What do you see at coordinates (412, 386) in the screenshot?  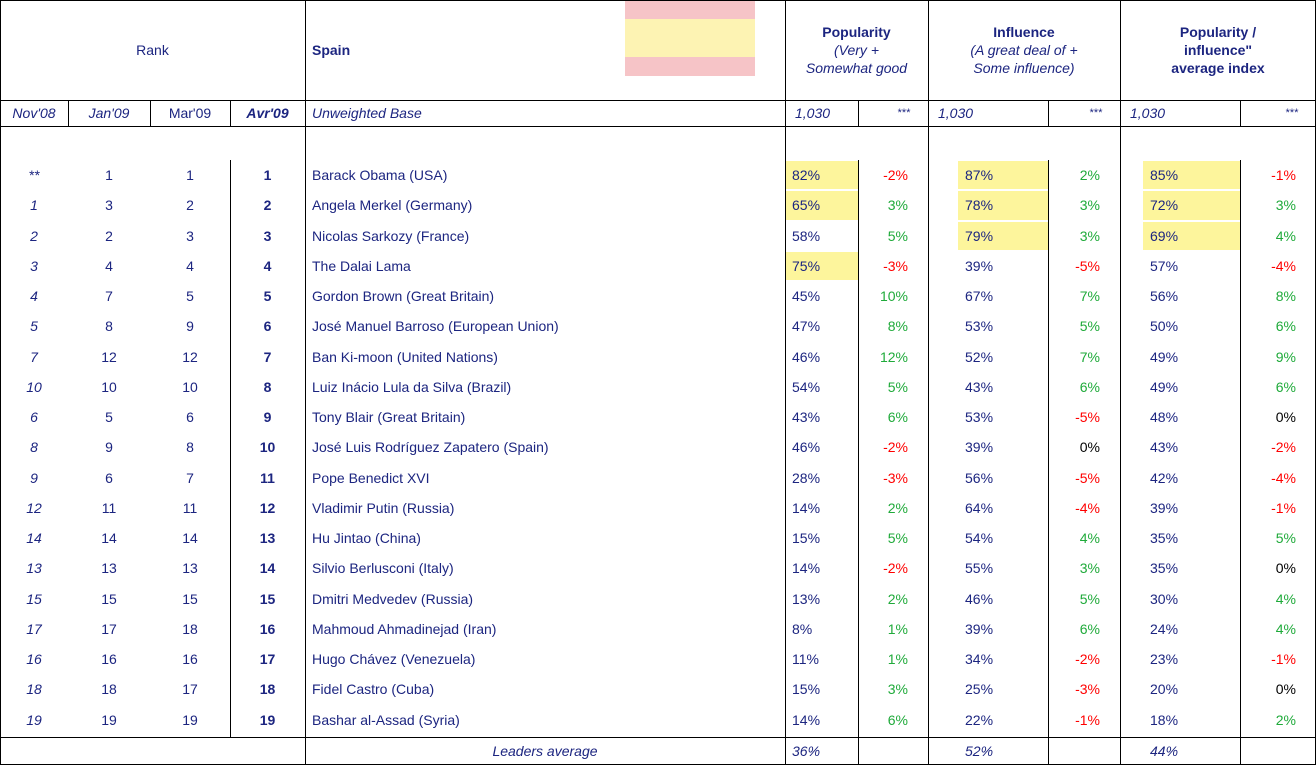 I see `leader-name: Luiz Inácio Lula da Silva (Brazil)` at bounding box center [412, 386].